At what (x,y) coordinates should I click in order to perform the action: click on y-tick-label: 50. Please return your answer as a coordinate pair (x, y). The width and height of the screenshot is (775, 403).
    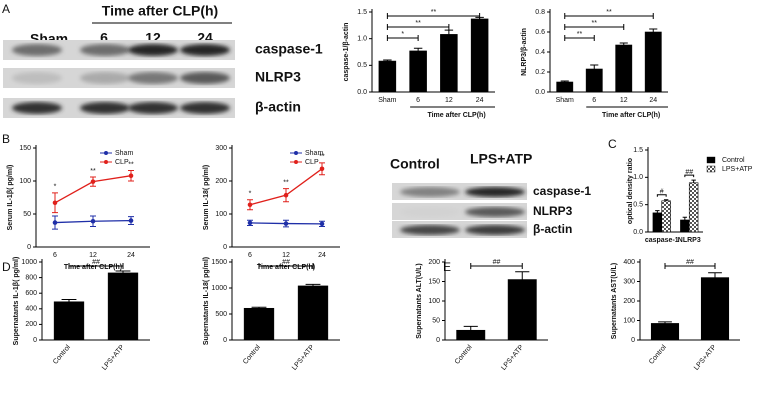
    Looking at the image, I should click on (27, 214).